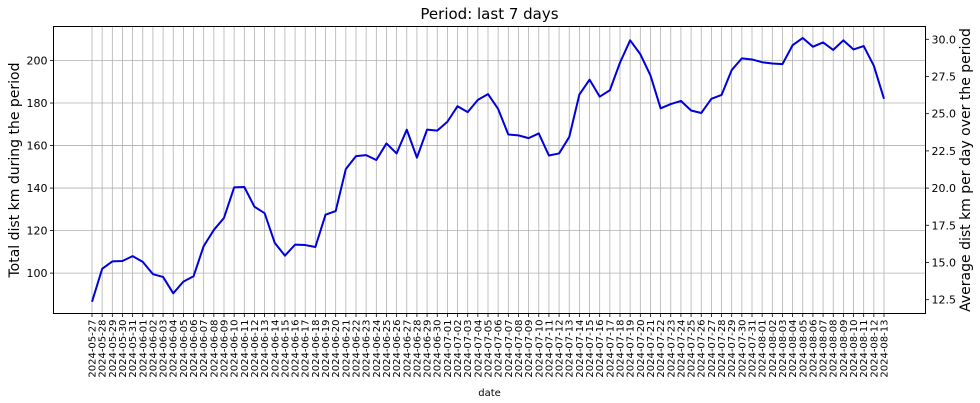 This screenshot has width=980, height=403. Describe the element at coordinates (742, 349) in the screenshot. I see `x-tick-label: 2024-07-30` at that location.